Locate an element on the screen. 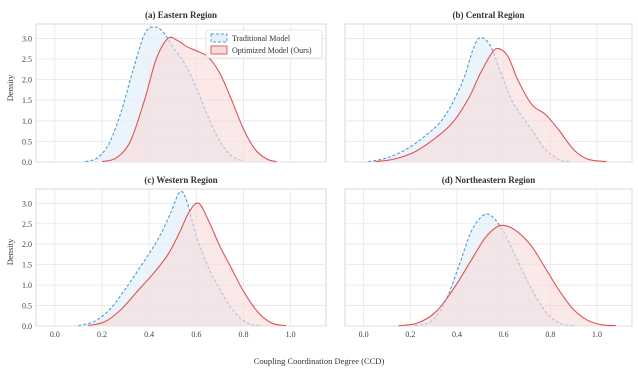 The image size is (638, 369). panel-title: (c) Western Region is located at coordinates (180, 180).